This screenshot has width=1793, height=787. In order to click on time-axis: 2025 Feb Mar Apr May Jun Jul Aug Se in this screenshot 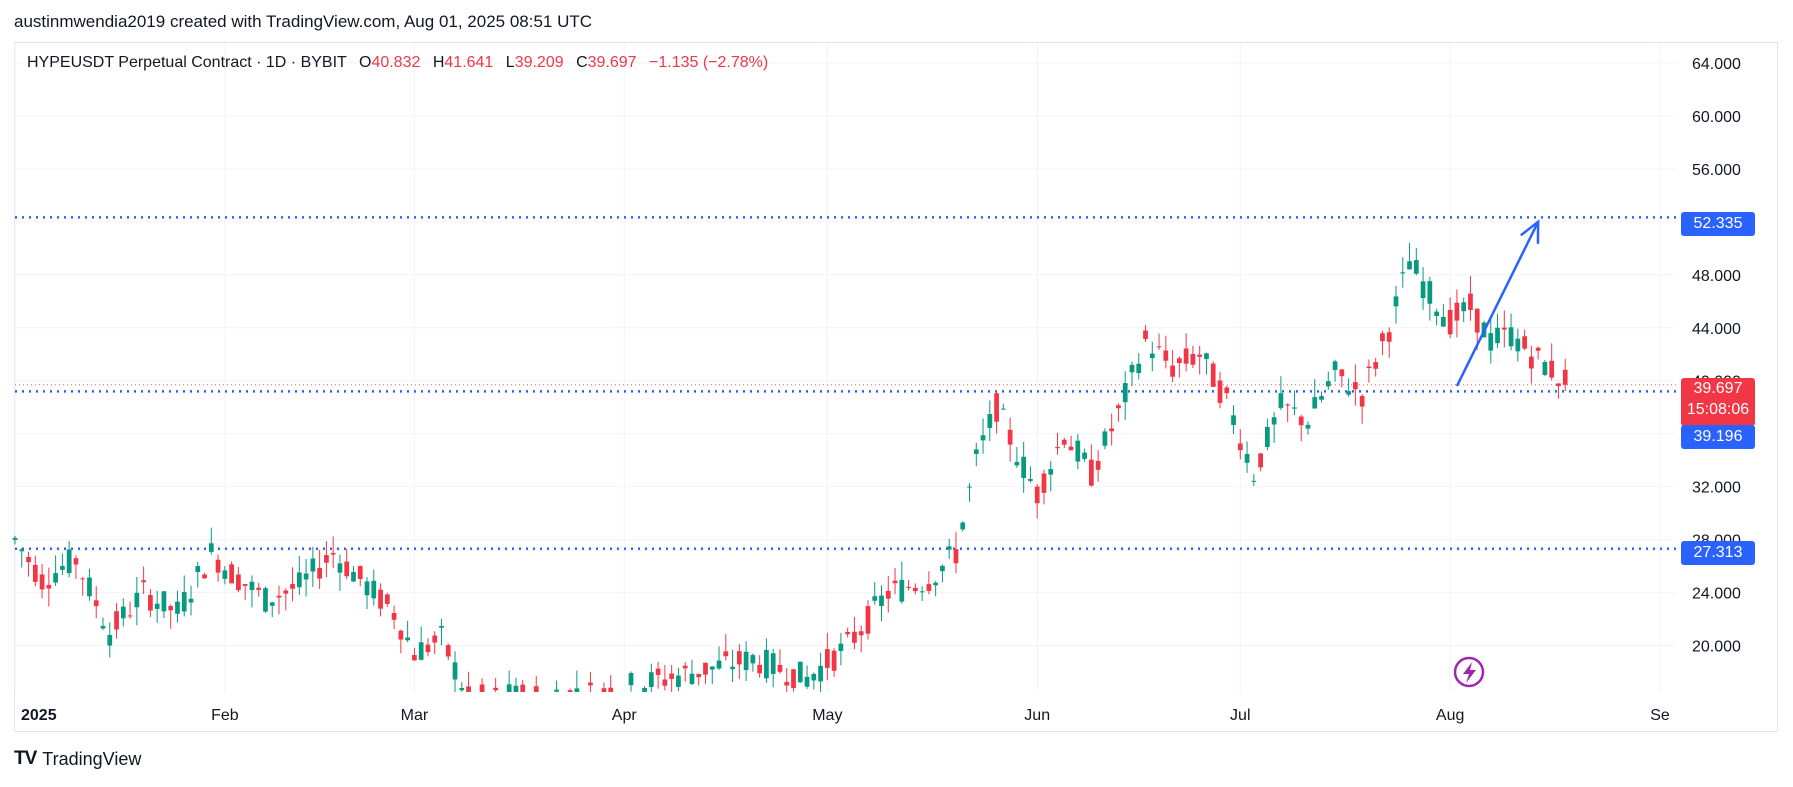, I will do `click(845, 715)`.